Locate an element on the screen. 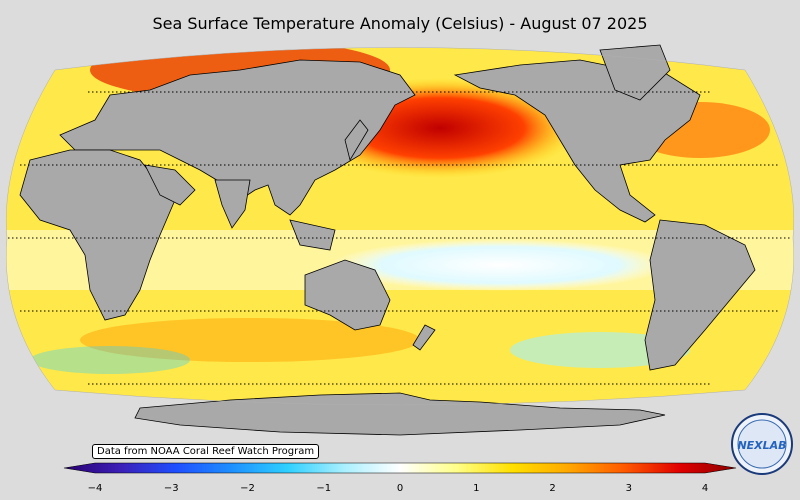 This screenshot has width=800, height=500. colorbar-tick-label: 1 is located at coordinates (476, 488).